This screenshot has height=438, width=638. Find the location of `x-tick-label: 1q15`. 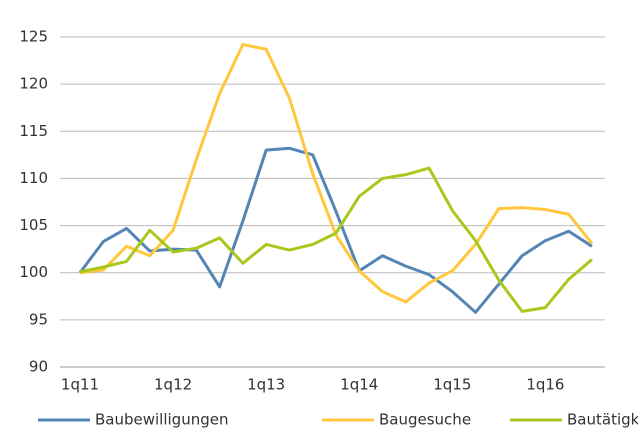

x-tick-label: 1q15 is located at coordinates (452, 385).